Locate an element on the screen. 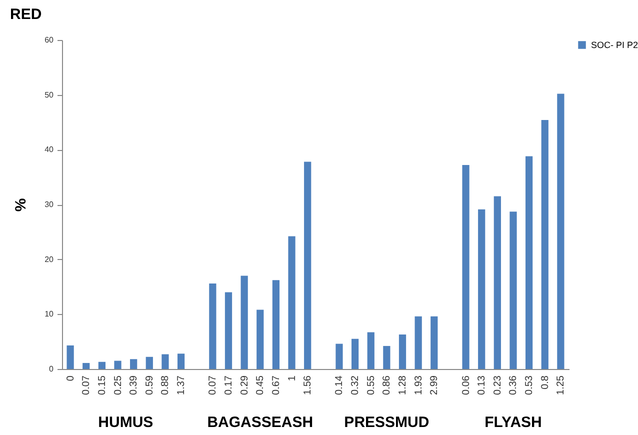 The width and height of the screenshot is (638, 435). x-tick-label: 0.17 is located at coordinates (228, 385).